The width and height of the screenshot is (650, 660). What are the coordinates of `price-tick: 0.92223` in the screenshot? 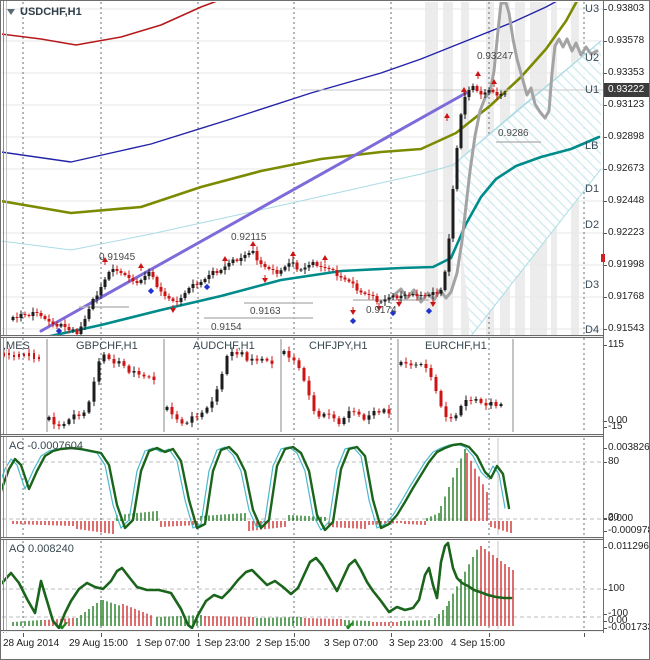 It's located at (624, 232).